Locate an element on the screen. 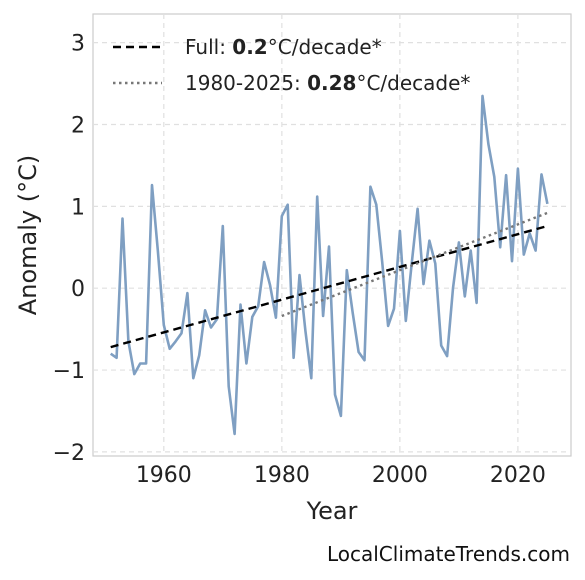 This screenshot has width=585, height=580. legend-label-prefix: 1980-2025: is located at coordinates (246, 83).